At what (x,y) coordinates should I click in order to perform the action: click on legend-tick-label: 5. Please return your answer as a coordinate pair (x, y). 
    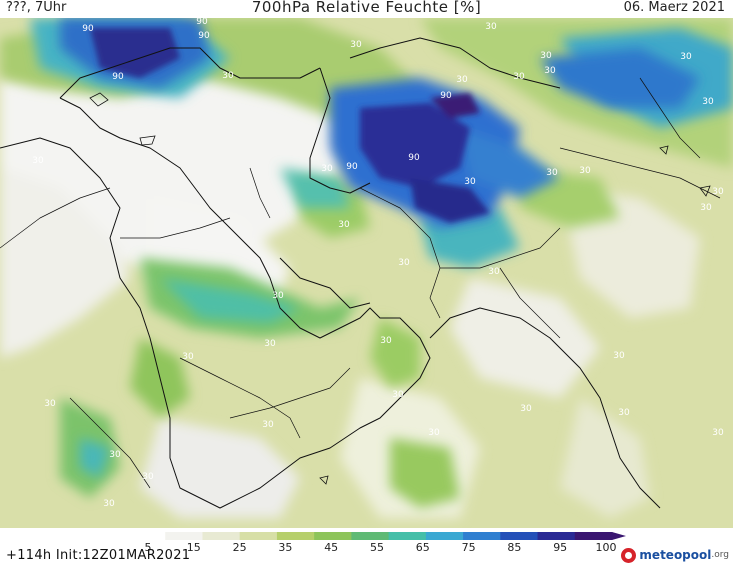
    Looking at the image, I should click on (148, 547).